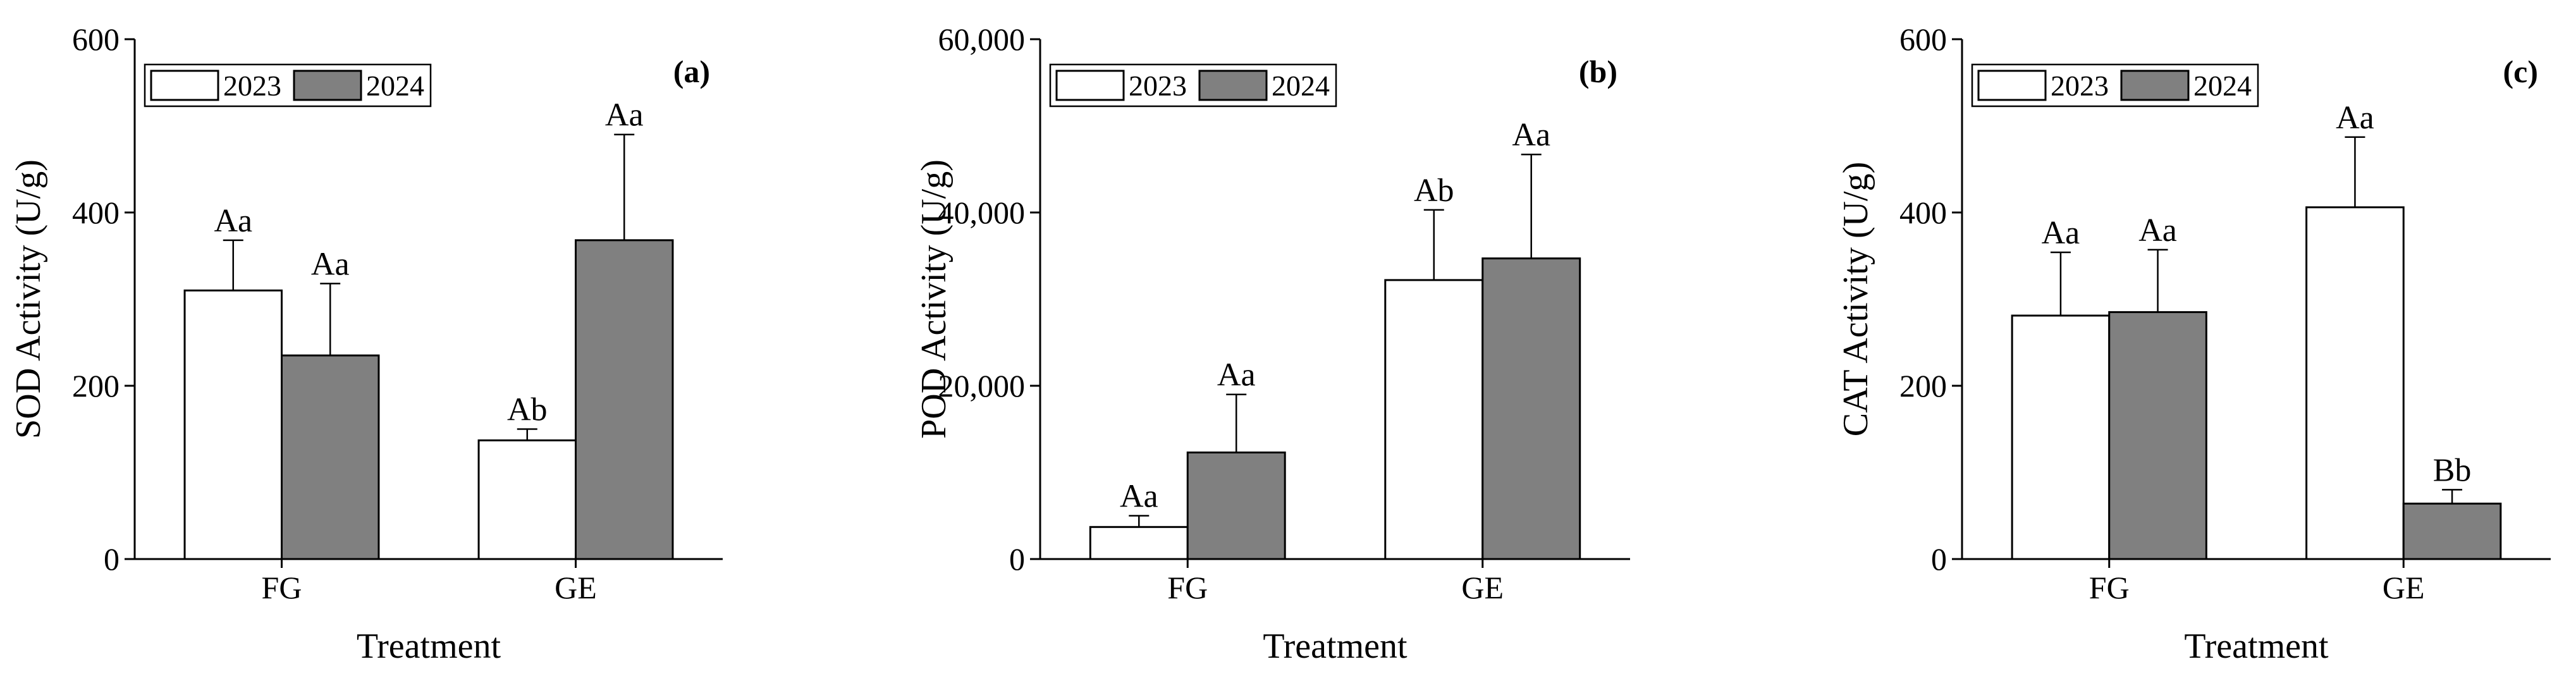 The image size is (2576, 683). I want to click on panel-label: (c), so click(2521, 71).